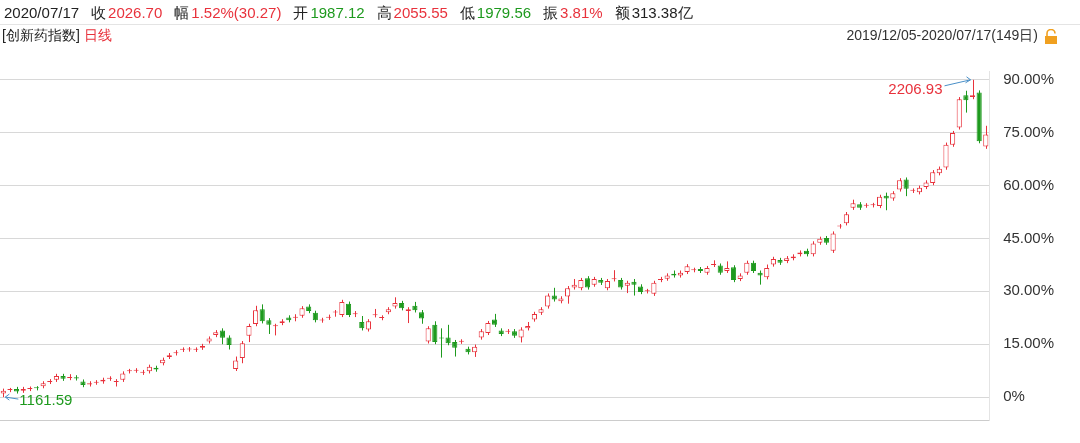  I want to click on y-tick-label: 60.00%, so click(1028, 184).